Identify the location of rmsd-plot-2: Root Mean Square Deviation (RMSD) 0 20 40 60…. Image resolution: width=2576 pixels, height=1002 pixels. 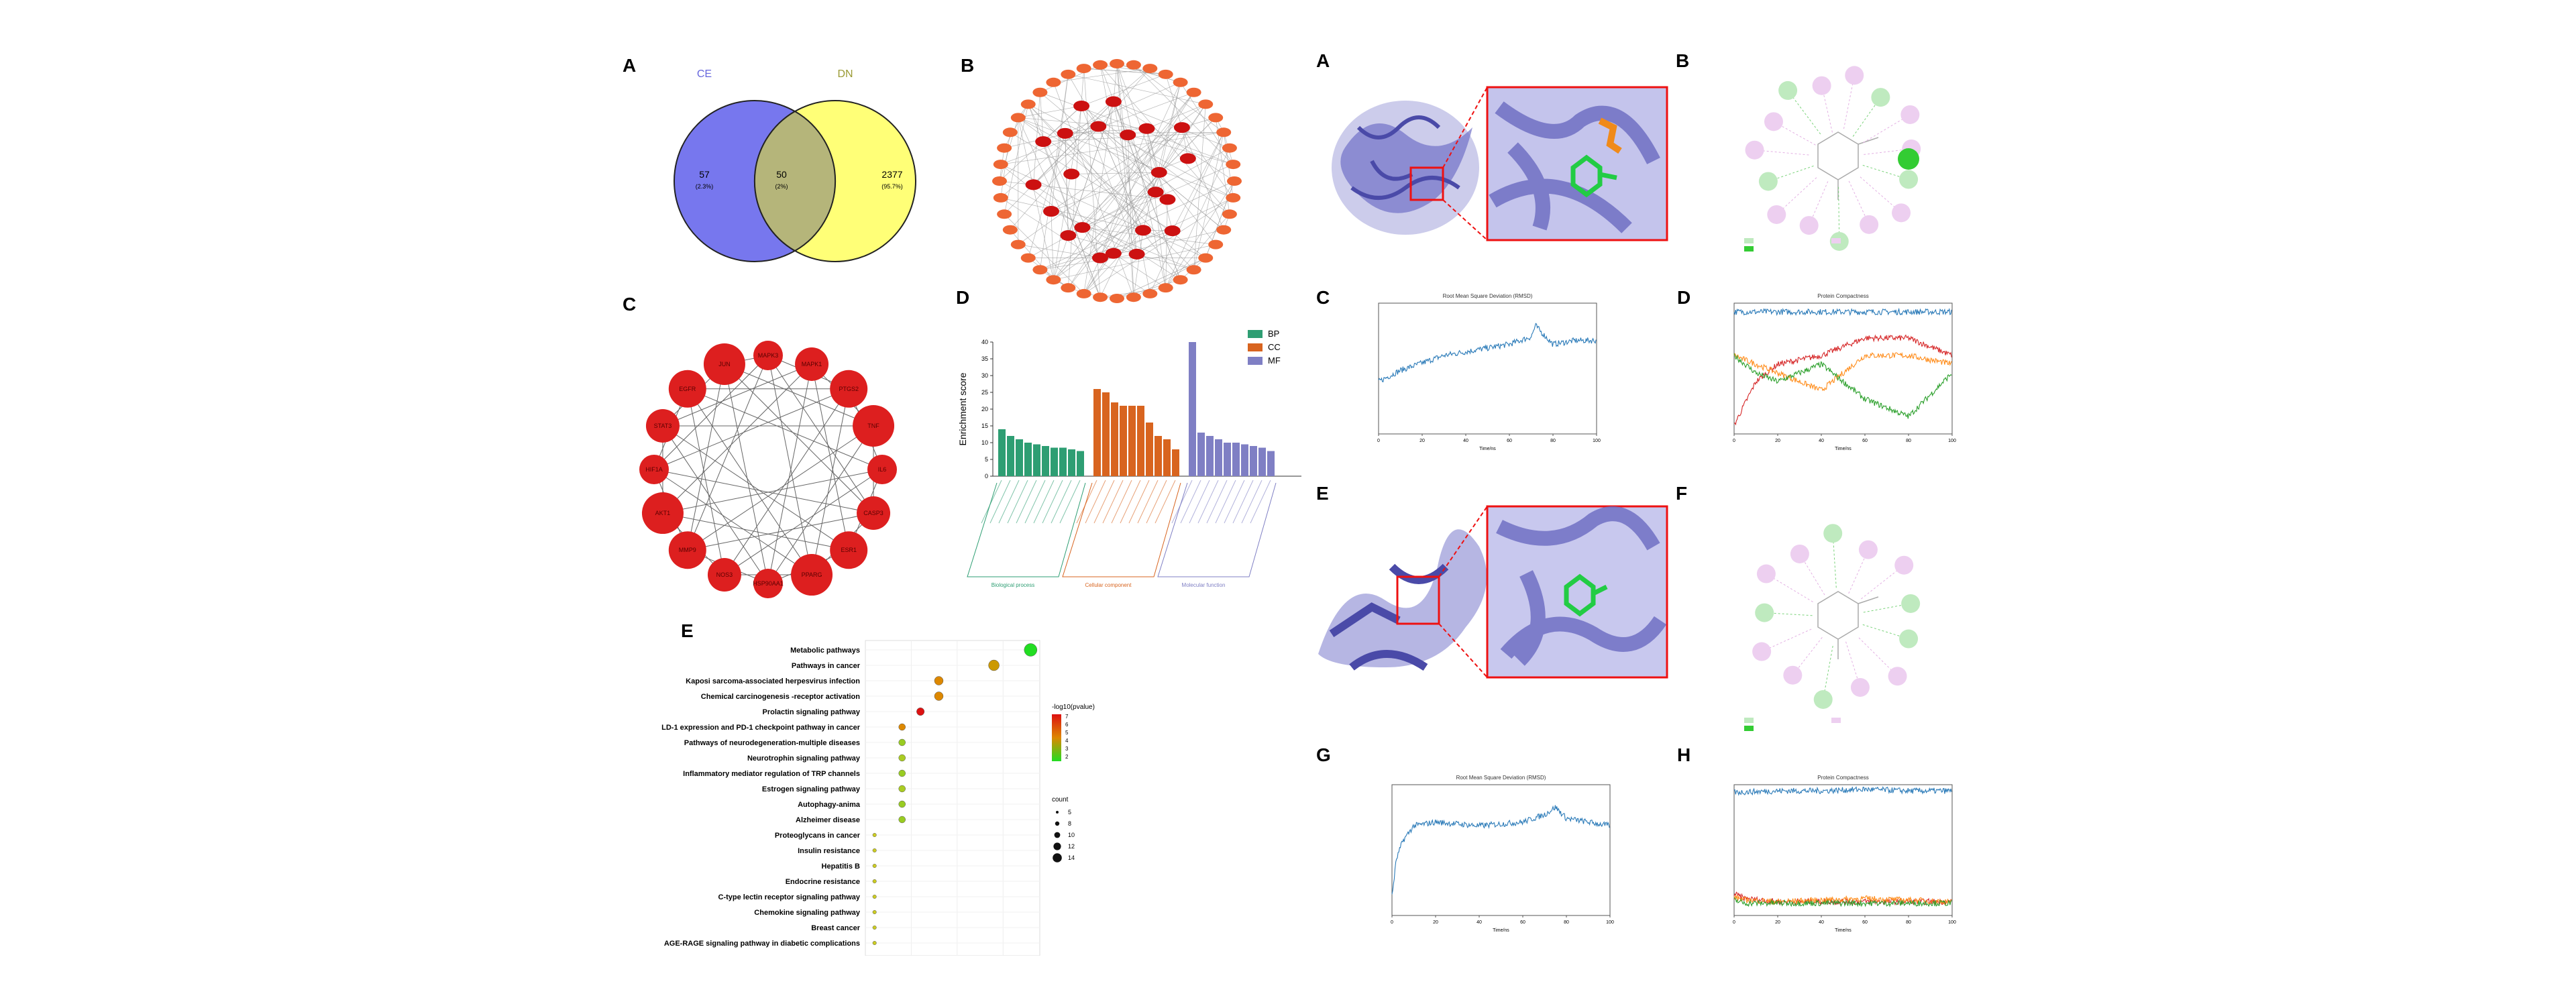
(1502, 854).